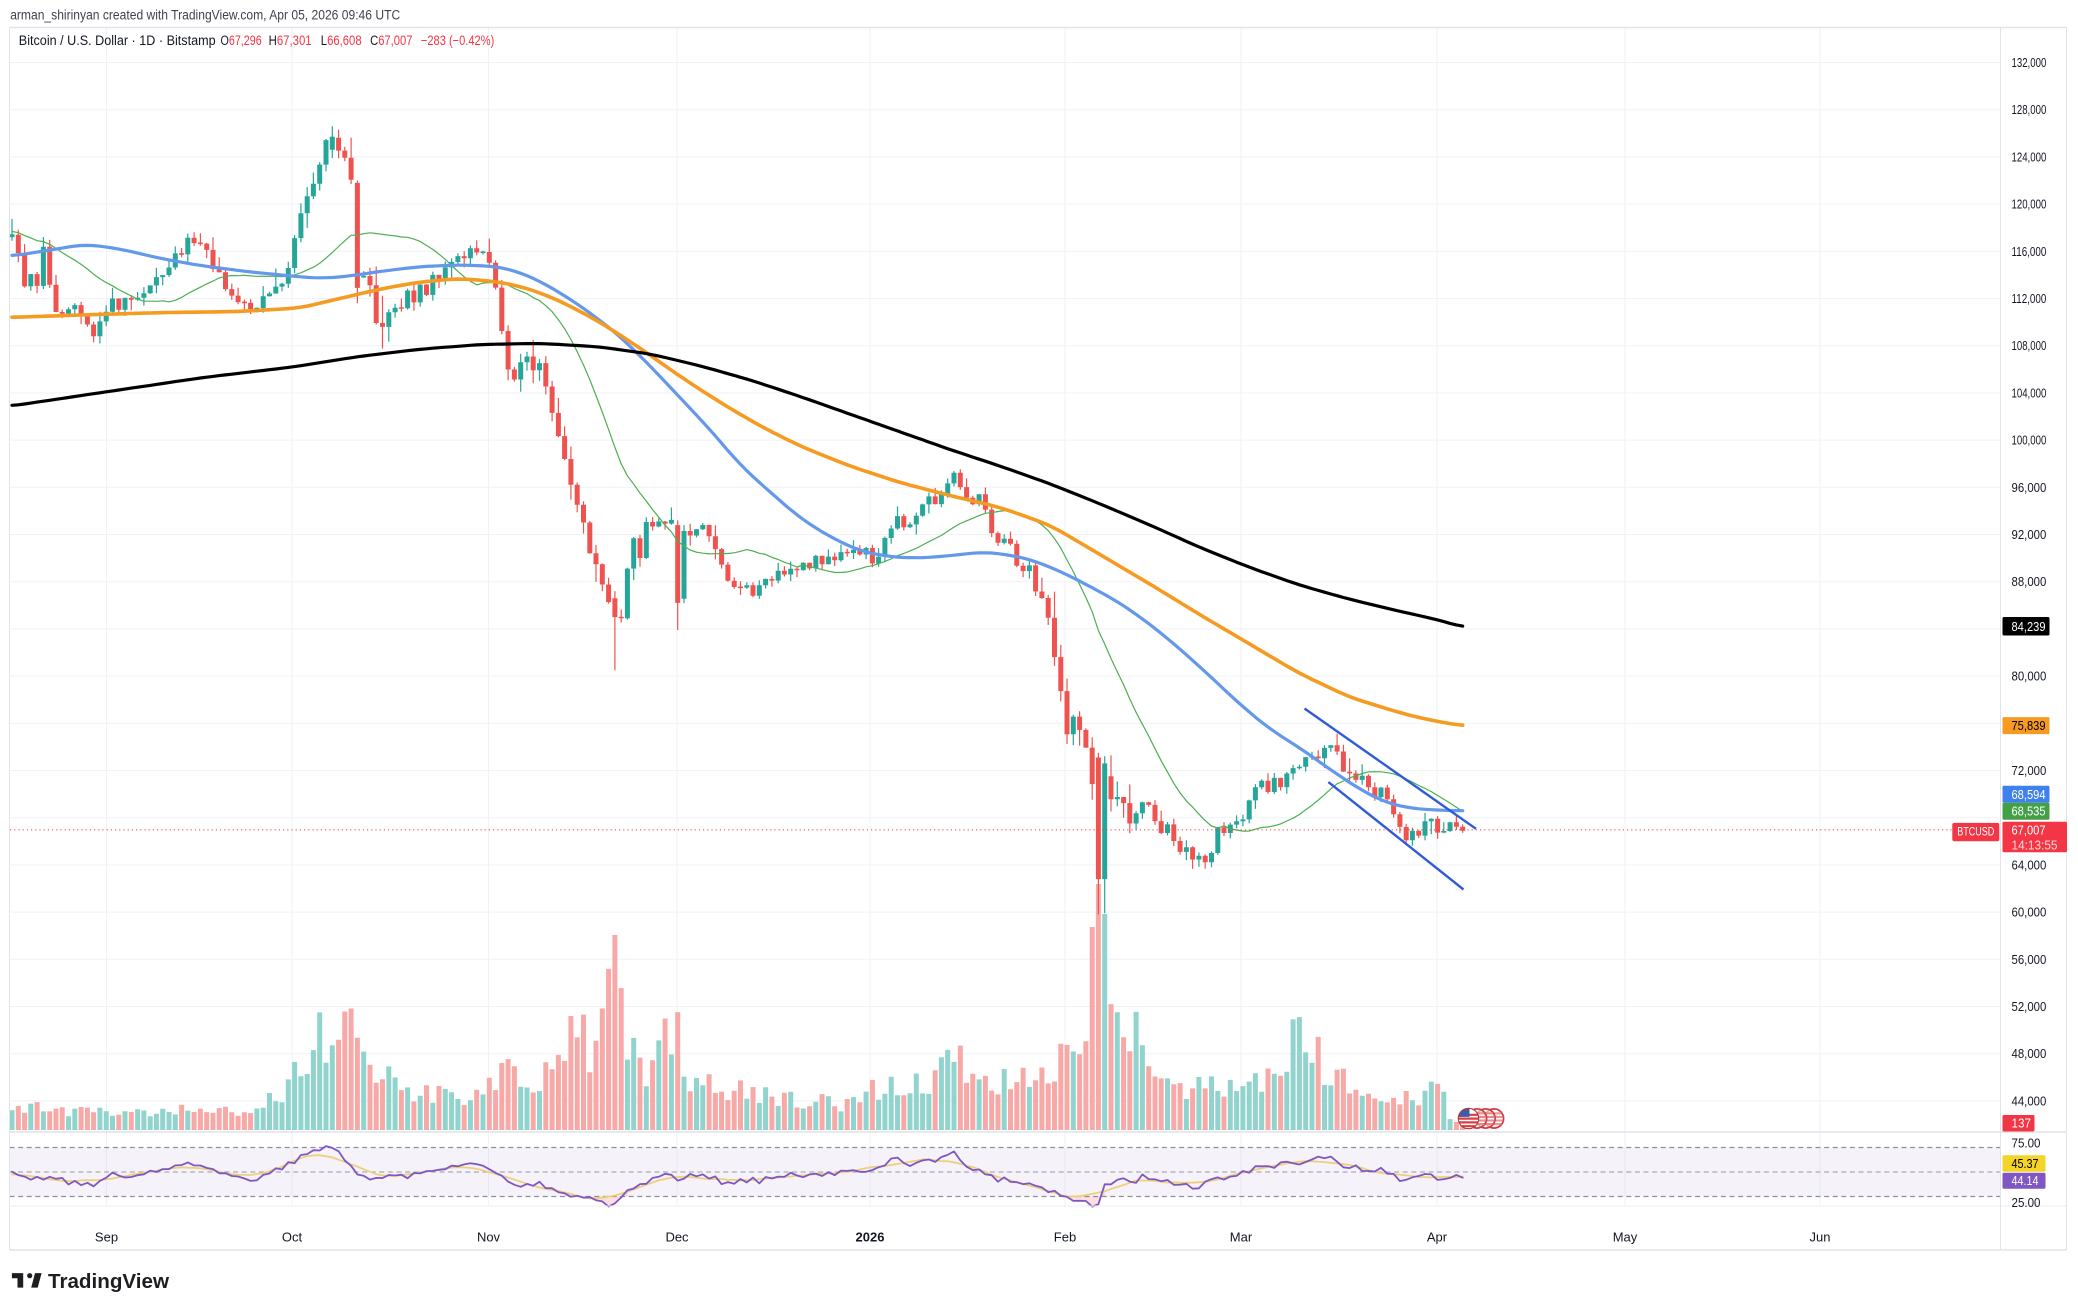  What do you see at coordinates (2029, 959) in the screenshot?
I see `svg-text: 56,000` at bounding box center [2029, 959].